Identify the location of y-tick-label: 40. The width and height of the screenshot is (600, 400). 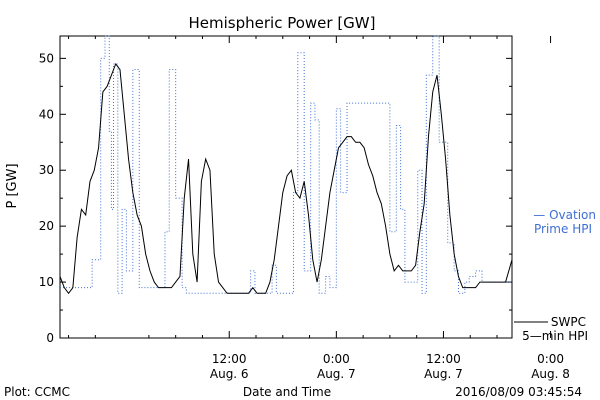
(46, 114).